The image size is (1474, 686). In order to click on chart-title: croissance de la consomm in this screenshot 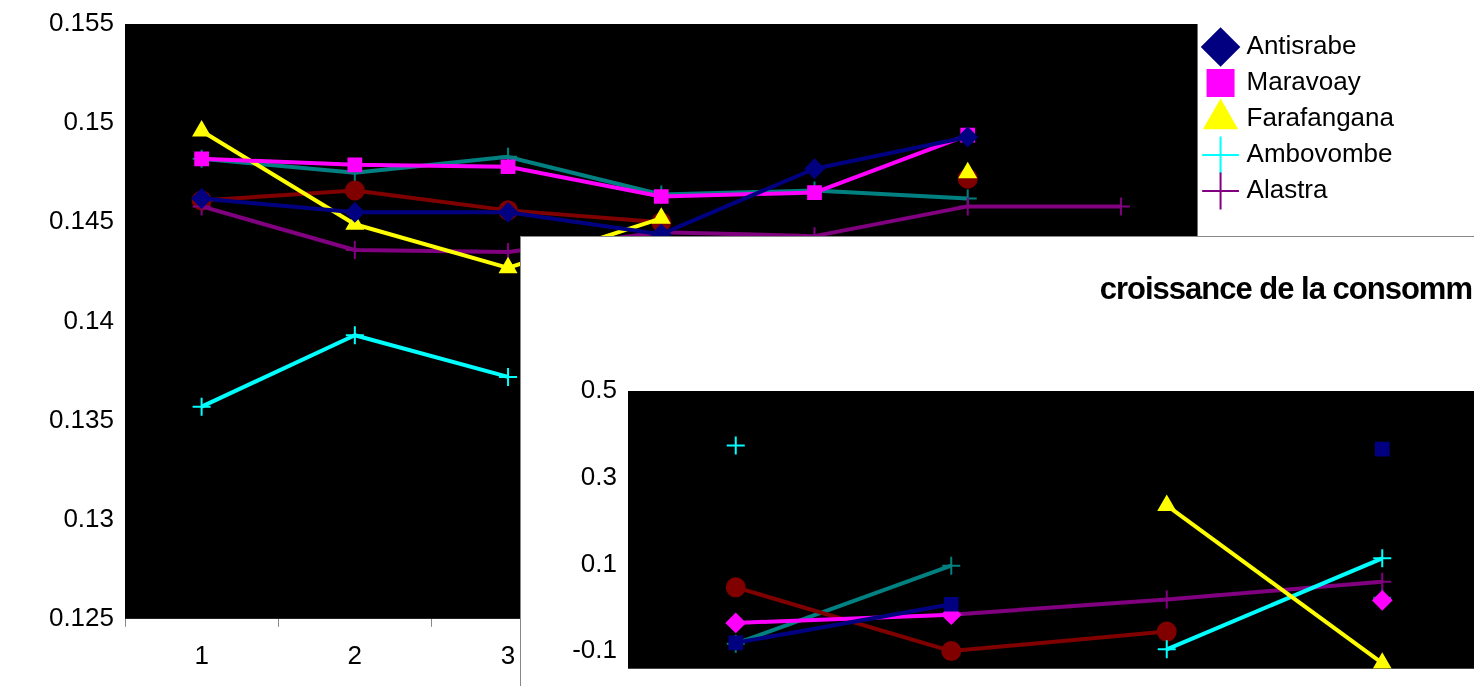, I will do `click(1285, 289)`.